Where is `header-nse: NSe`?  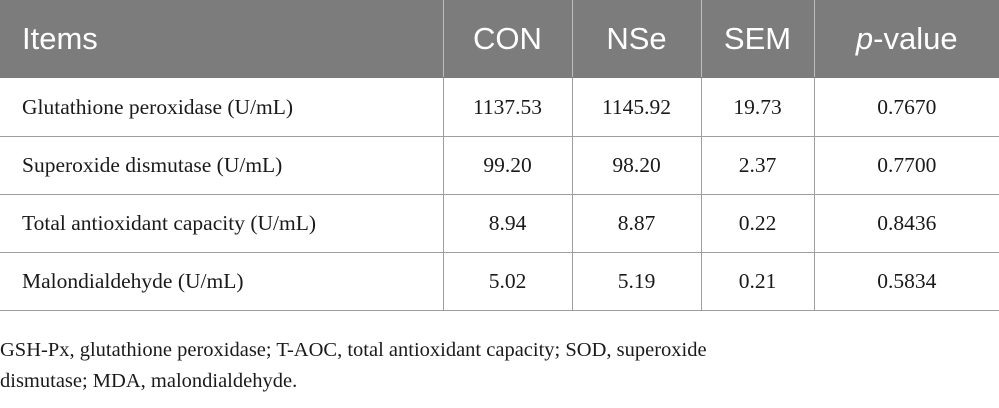
header-nse: NSe is located at coordinates (636, 39).